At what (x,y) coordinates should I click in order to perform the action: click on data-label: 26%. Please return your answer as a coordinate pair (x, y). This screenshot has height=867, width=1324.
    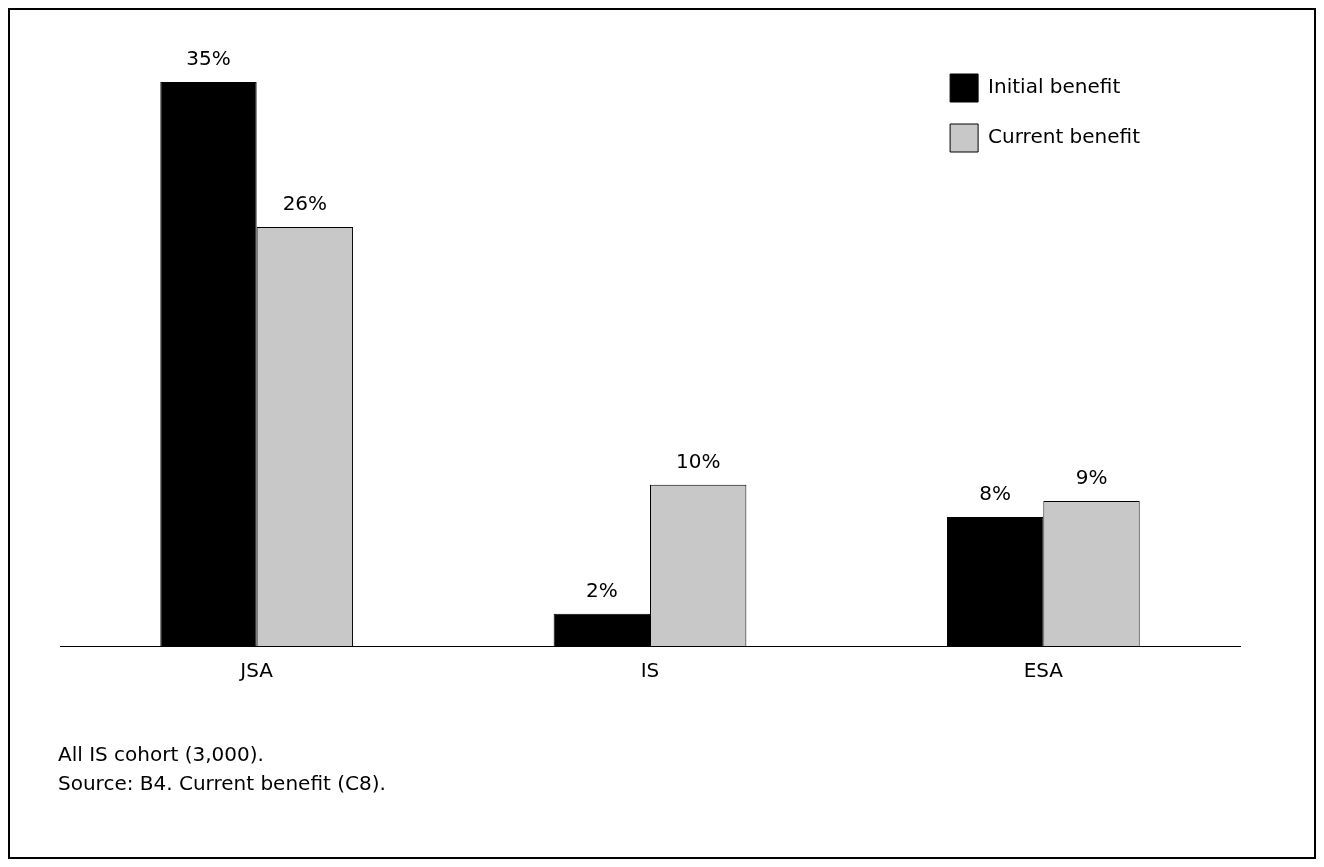
    Looking at the image, I should click on (305, 203).